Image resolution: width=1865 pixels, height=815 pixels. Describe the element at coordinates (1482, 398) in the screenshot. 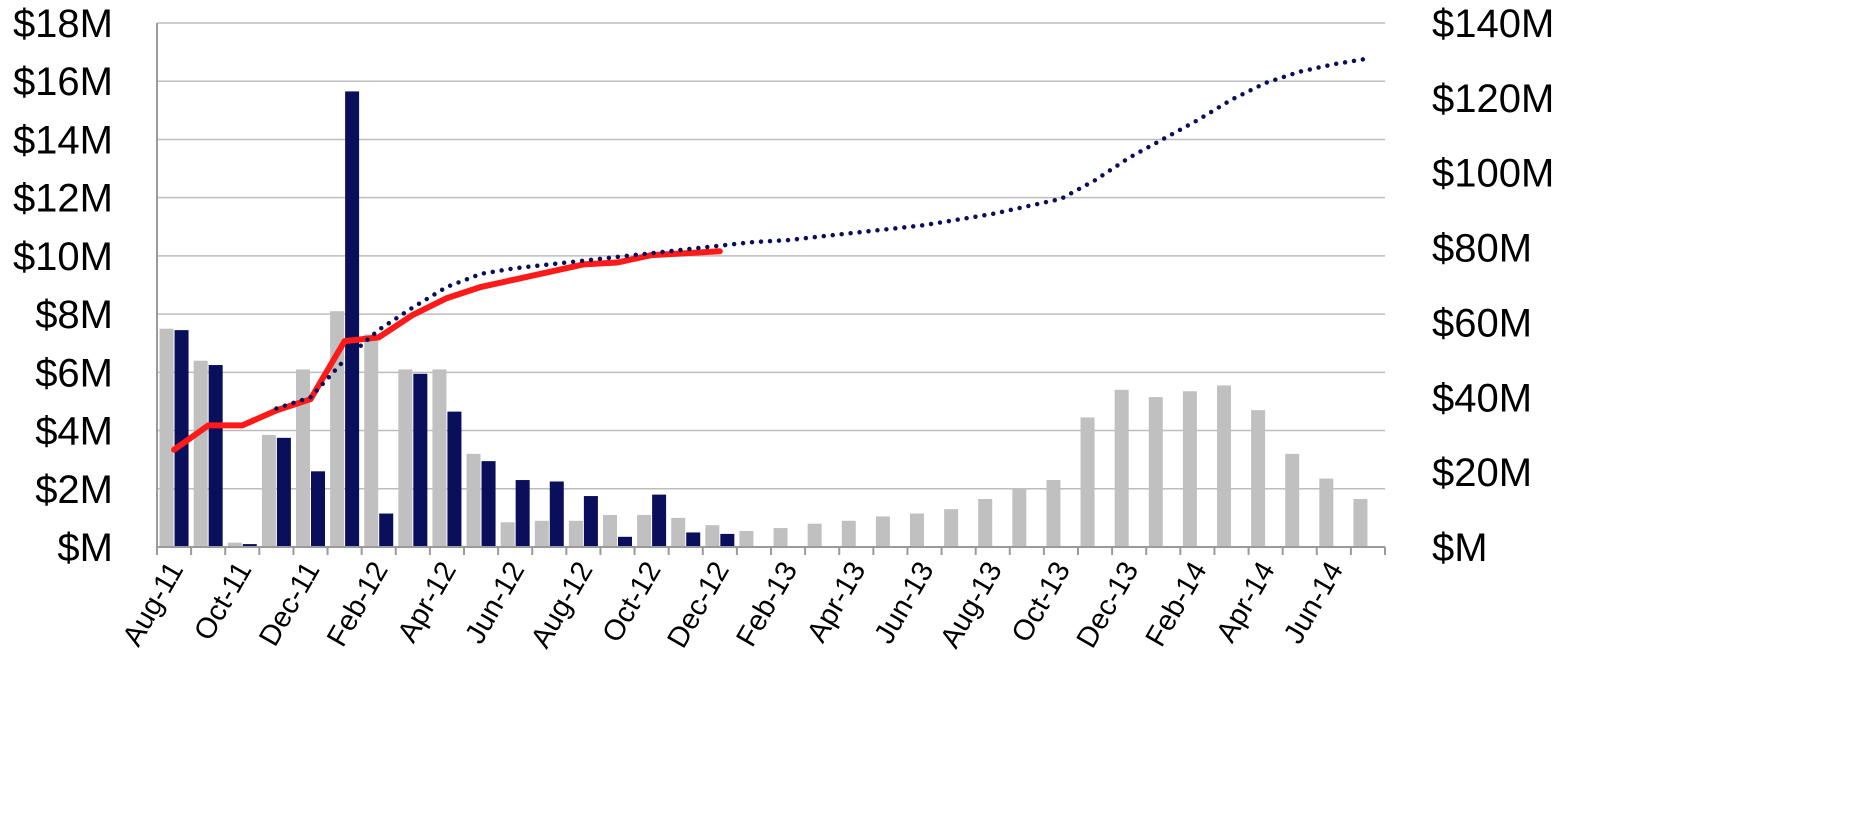

I see `y-right-tick-label: $40M` at that location.